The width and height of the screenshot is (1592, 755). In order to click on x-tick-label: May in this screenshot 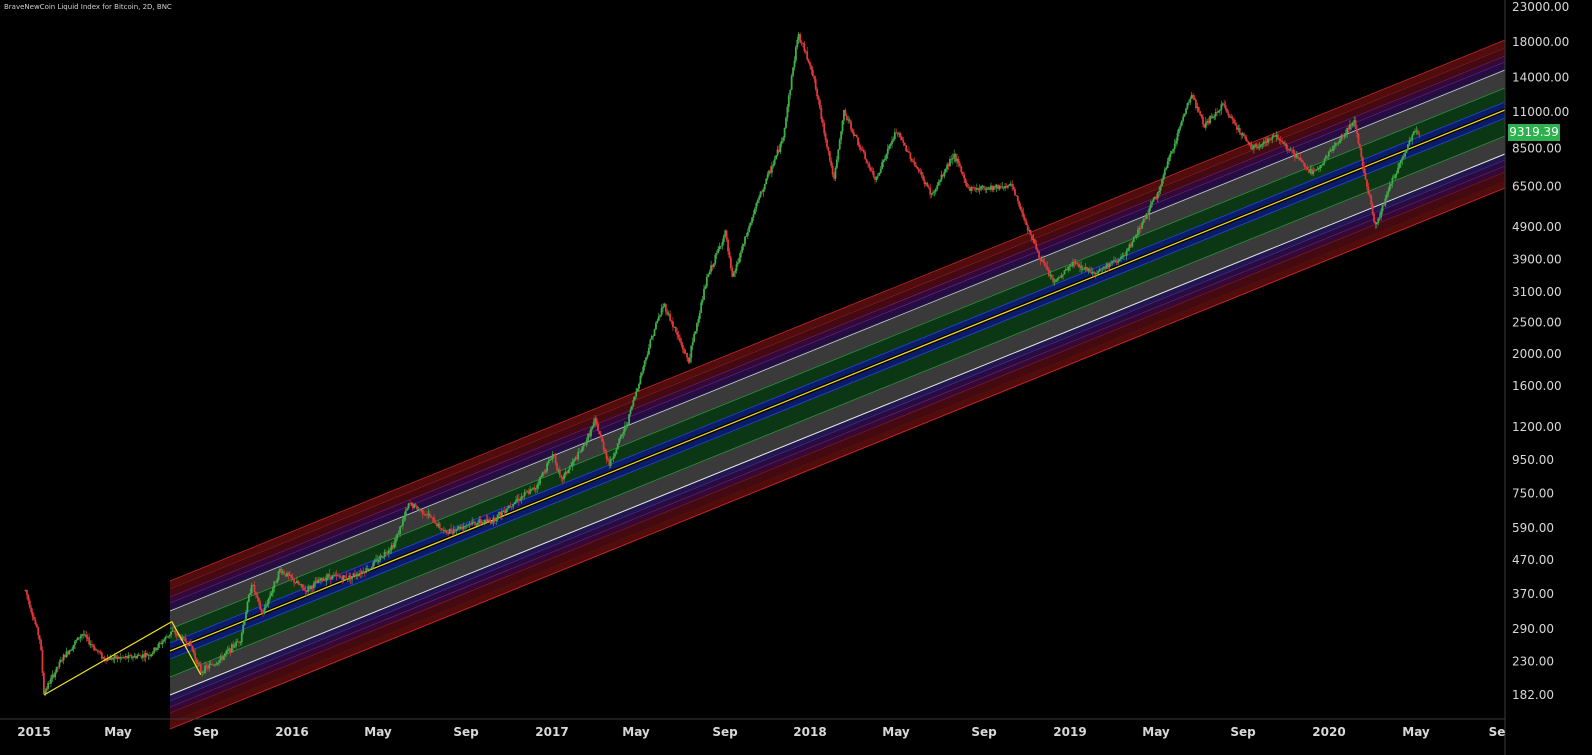, I will do `click(378, 732)`.